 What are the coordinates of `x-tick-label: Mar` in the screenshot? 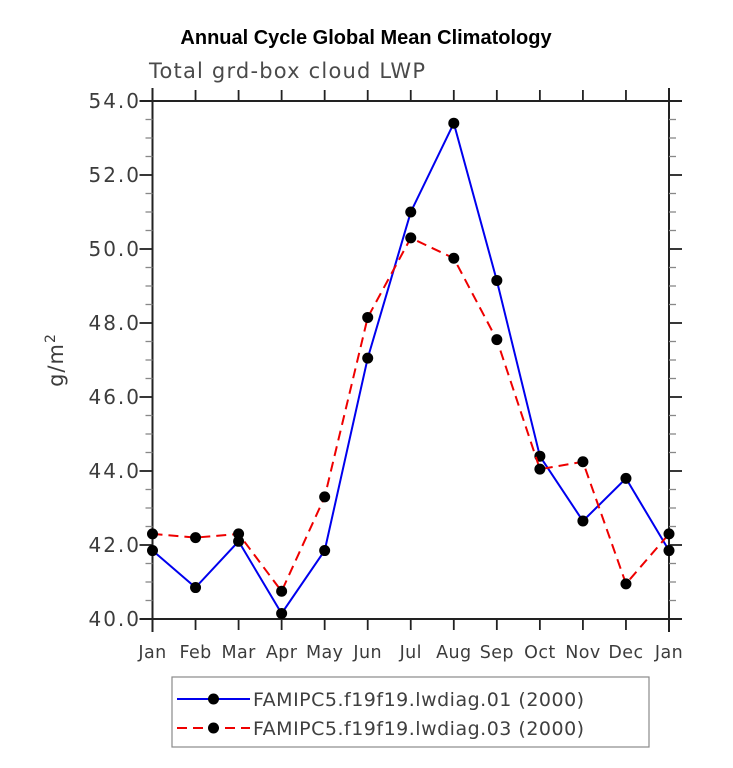 It's located at (238, 653).